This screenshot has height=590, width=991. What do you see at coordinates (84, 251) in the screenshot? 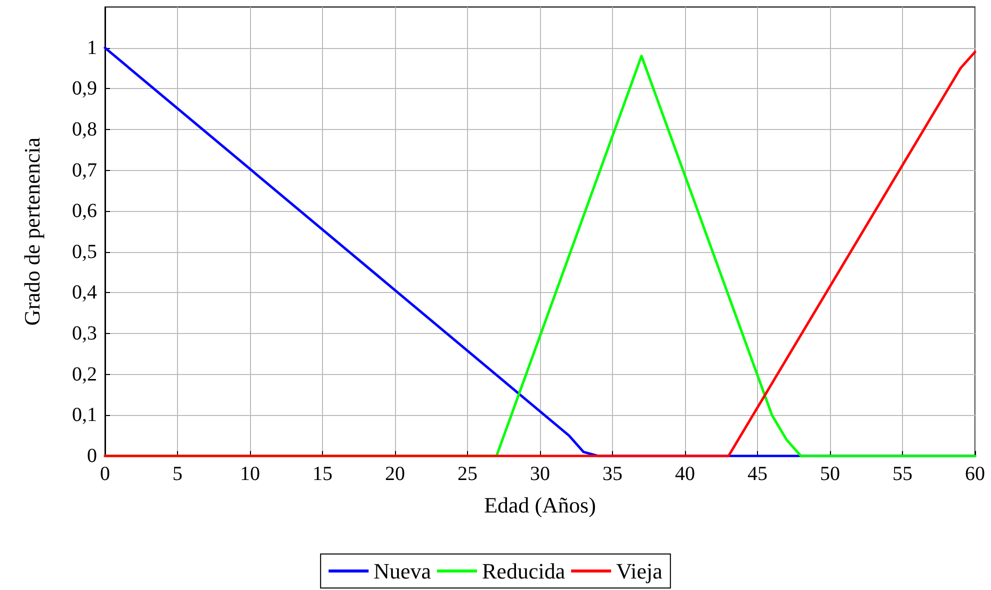
I see `y-tick-label: 0,5` at bounding box center [84, 251].